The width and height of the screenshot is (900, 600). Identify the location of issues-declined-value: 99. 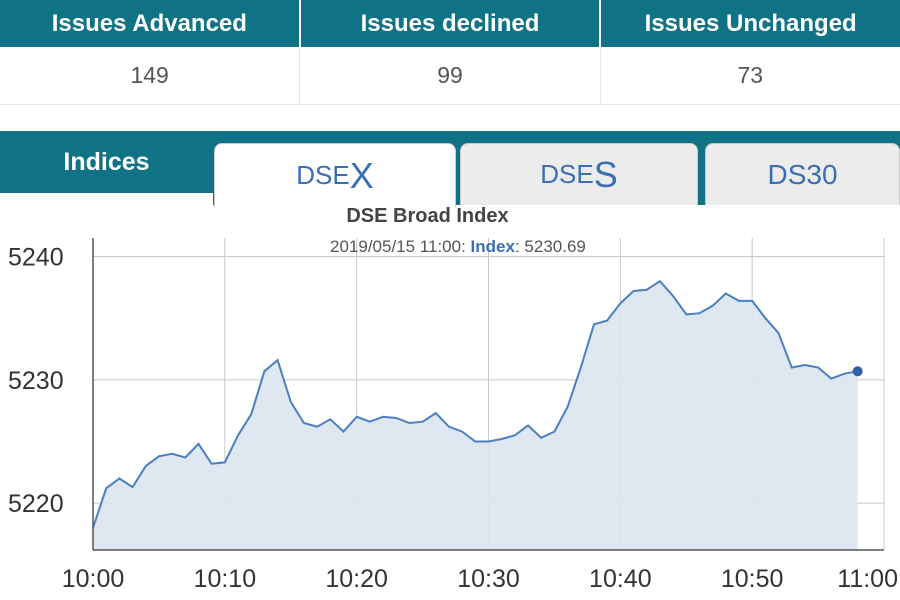
(450, 75).